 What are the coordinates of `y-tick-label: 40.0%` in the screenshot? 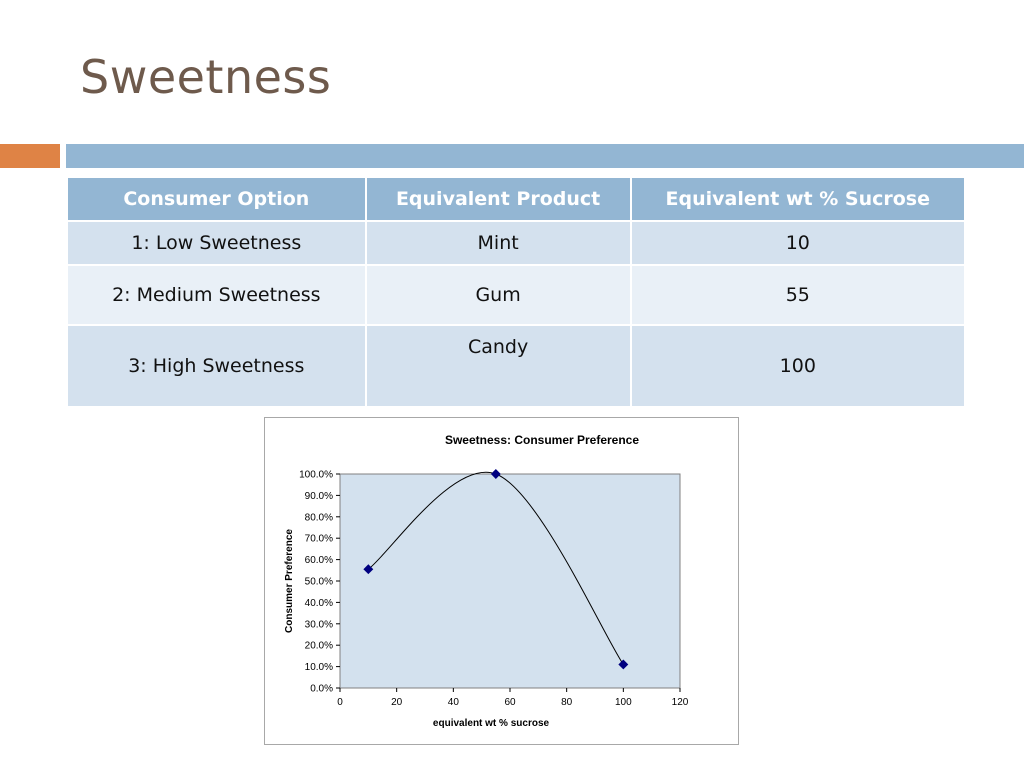 It's located at (319, 603).